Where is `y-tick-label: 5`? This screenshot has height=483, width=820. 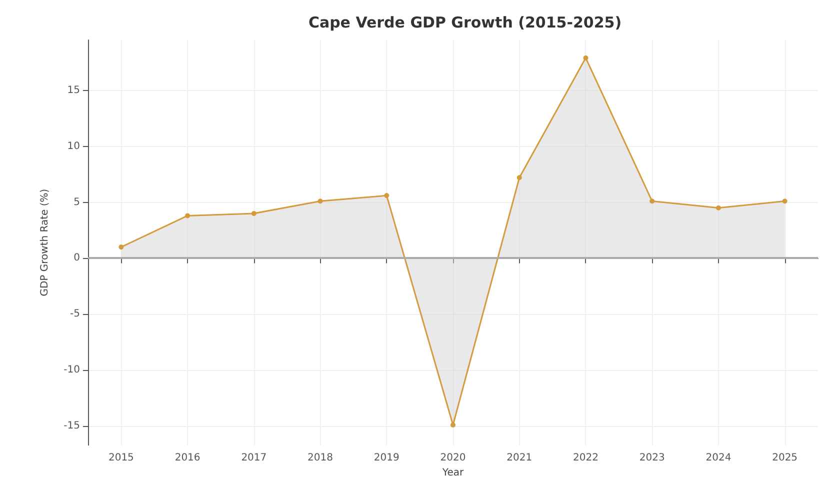
y-tick-label: 5 is located at coordinates (77, 202).